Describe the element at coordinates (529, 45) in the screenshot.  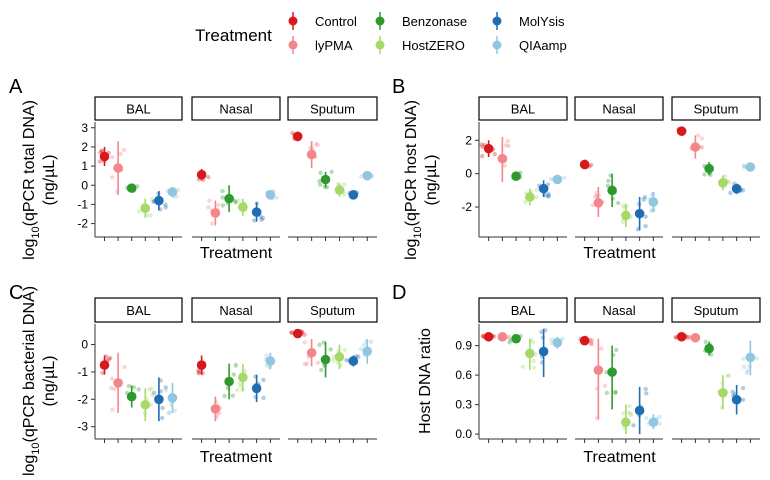
I see `legend-item-qiaamp: QIAamp` at that location.